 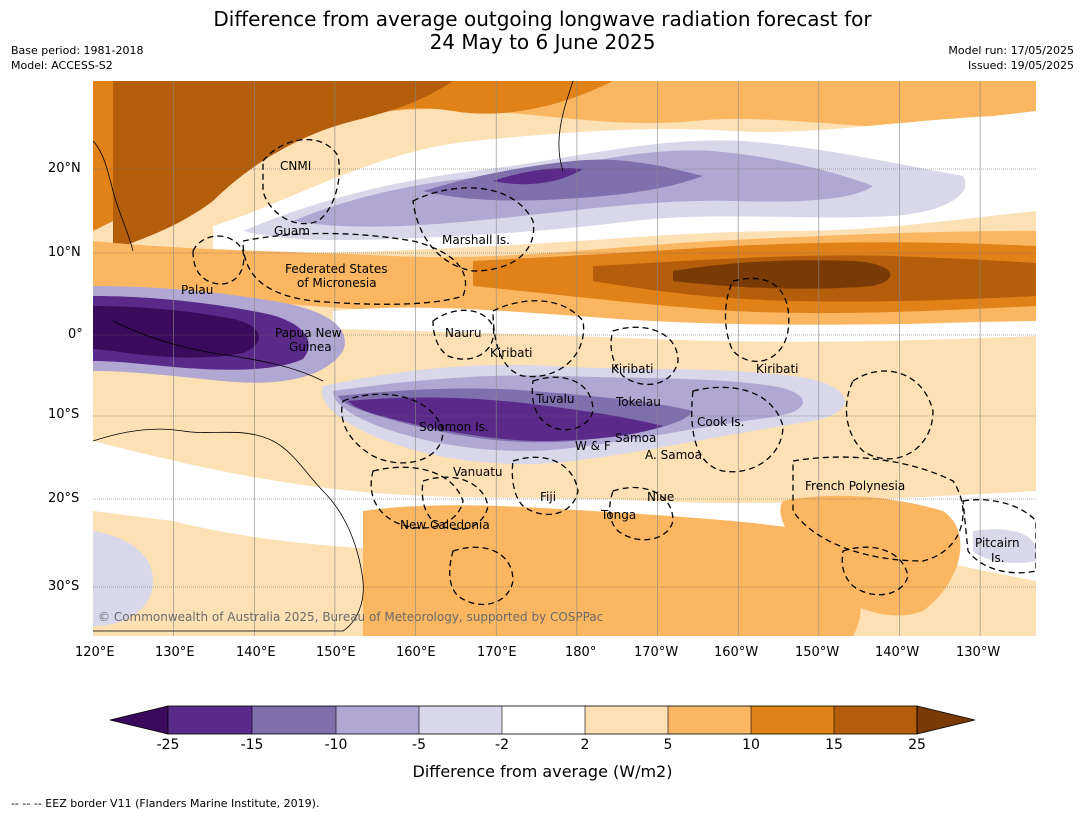 What do you see at coordinates (782, 274) in the screenshot?
I see `anomaly-zone-equatorial-darkest` at bounding box center [782, 274].